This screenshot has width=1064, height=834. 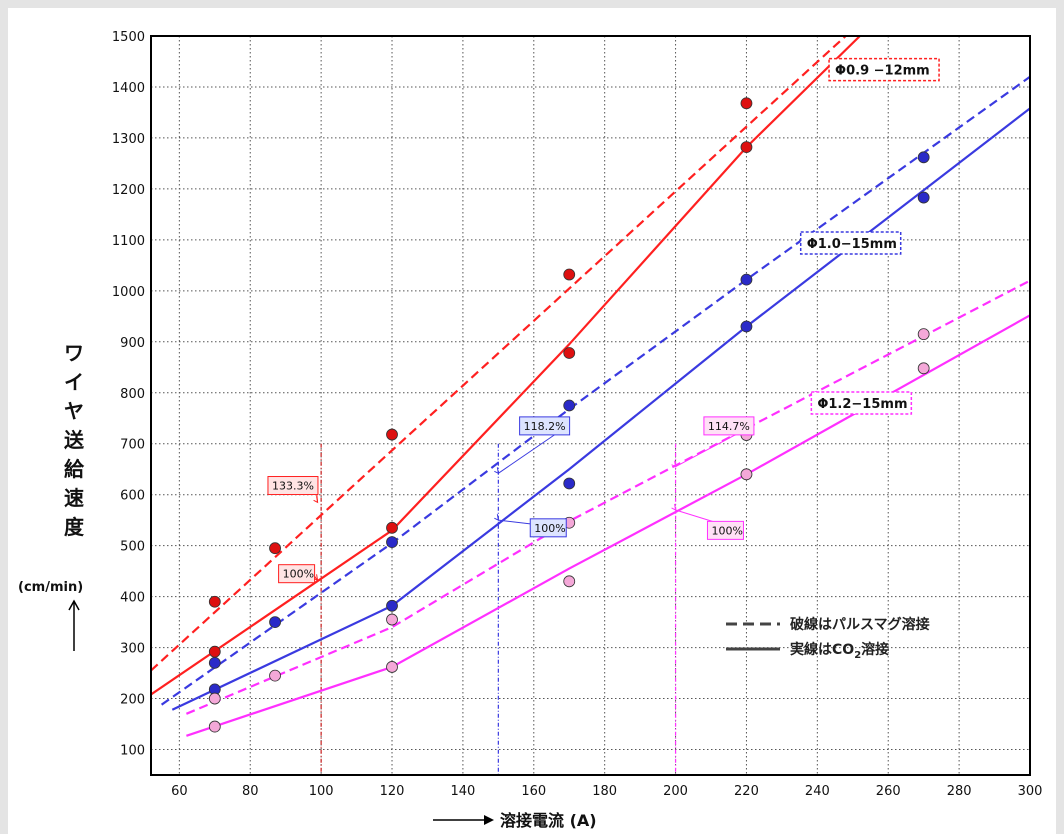 What do you see at coordinates (463, 820) in the screenshot?
I see `x-axis-arrow` at bounding box center [463, 820].